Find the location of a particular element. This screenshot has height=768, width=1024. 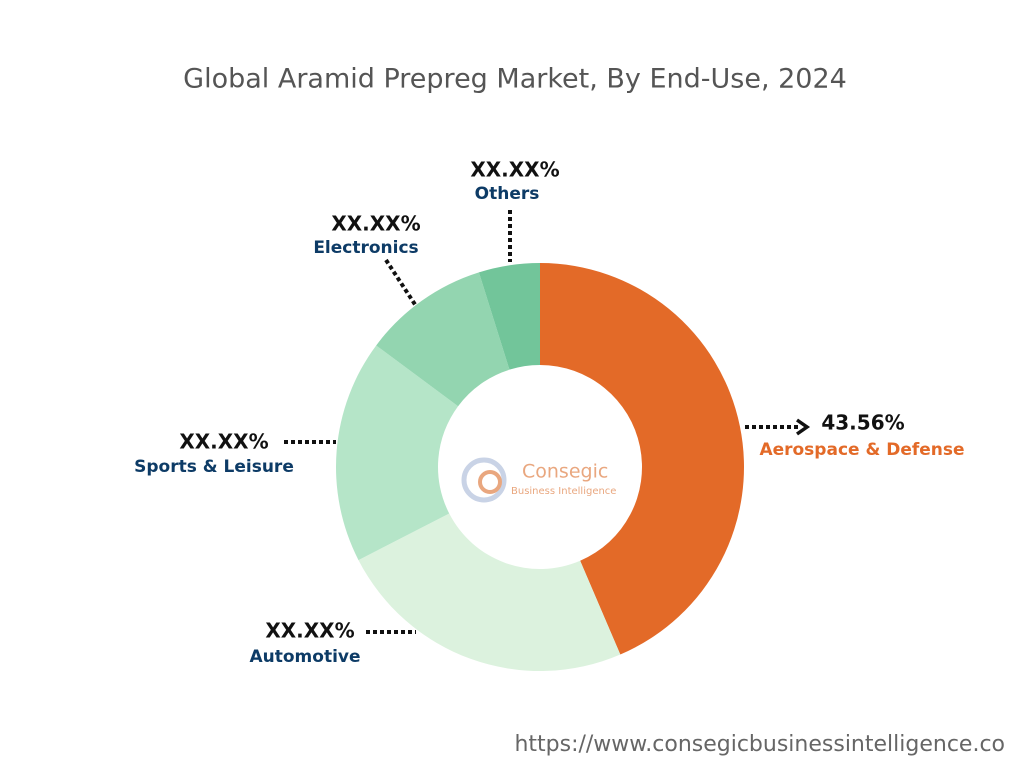

logo-tagline: Business Intelligence is located at coordinates (563, 491).